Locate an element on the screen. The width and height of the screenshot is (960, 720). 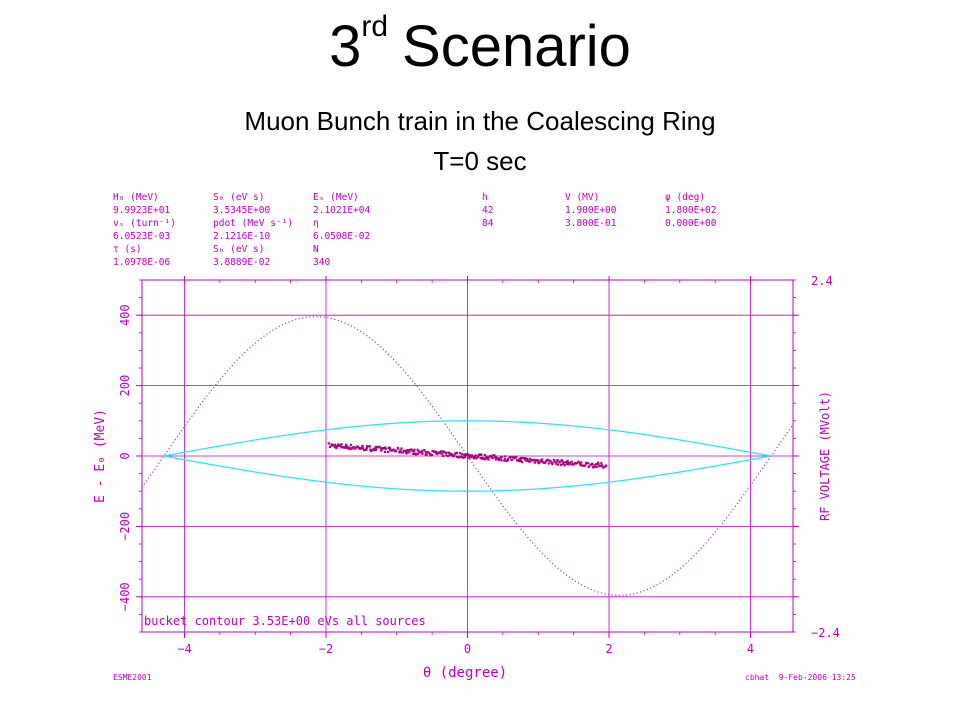
x-axis-label: θ (degree) is located at coordinates (465, 673).